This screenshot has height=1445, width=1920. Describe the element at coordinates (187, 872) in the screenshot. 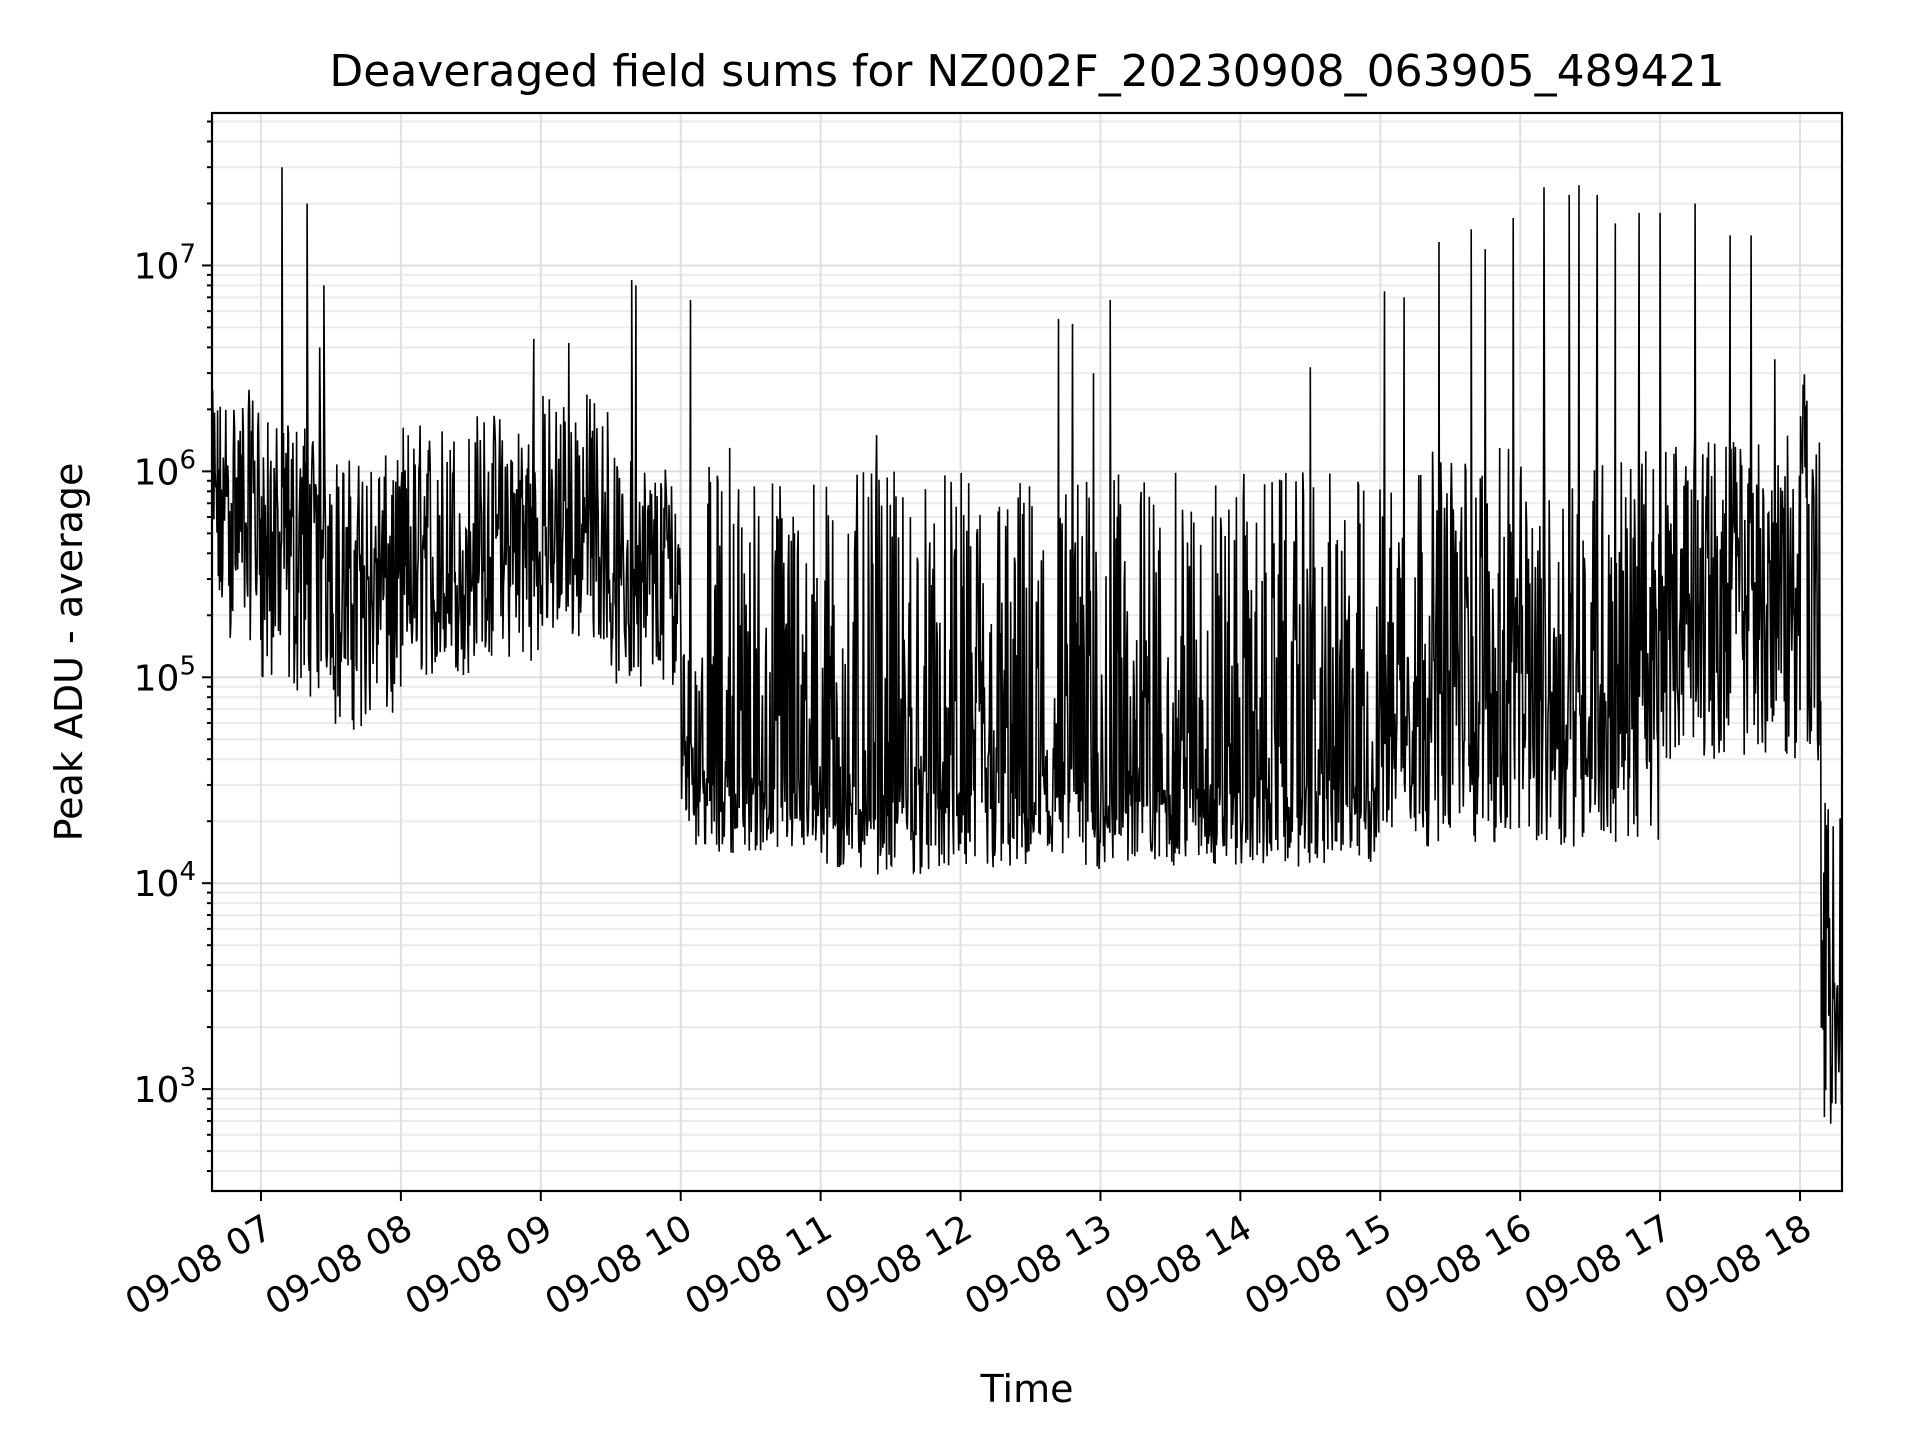

I see `y-tick-exponent: 4` at that location.